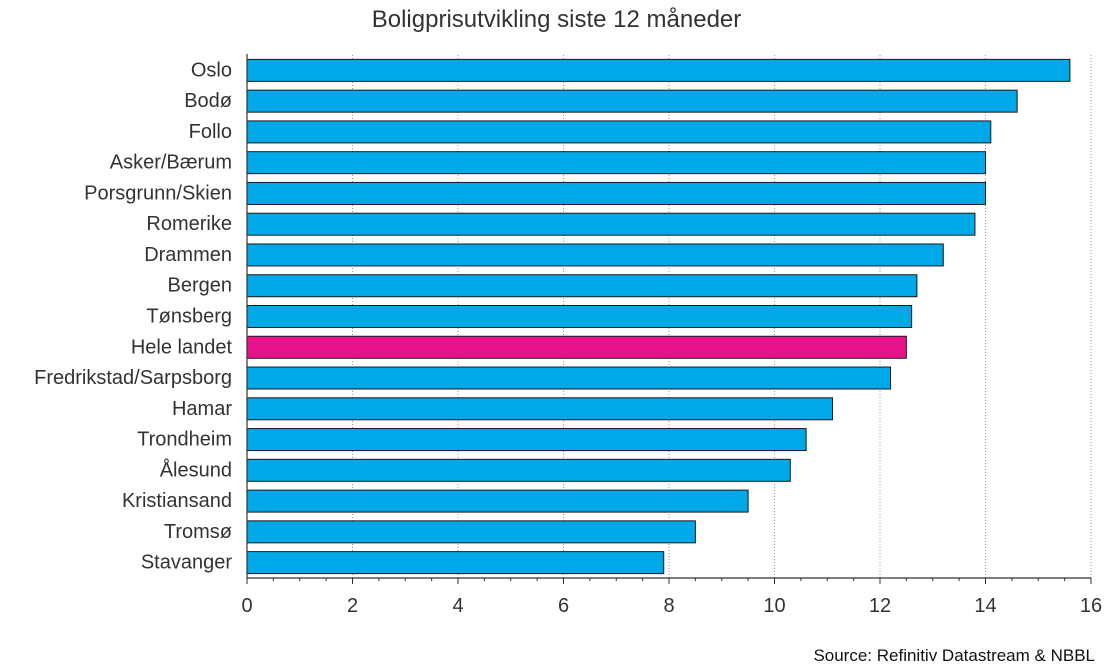 This screenshot has height=669, width=1113. What do you see at coordinates (211, 70) in the screenshot?
I see `category-label: Oslo` at bounding box center [211, 70].